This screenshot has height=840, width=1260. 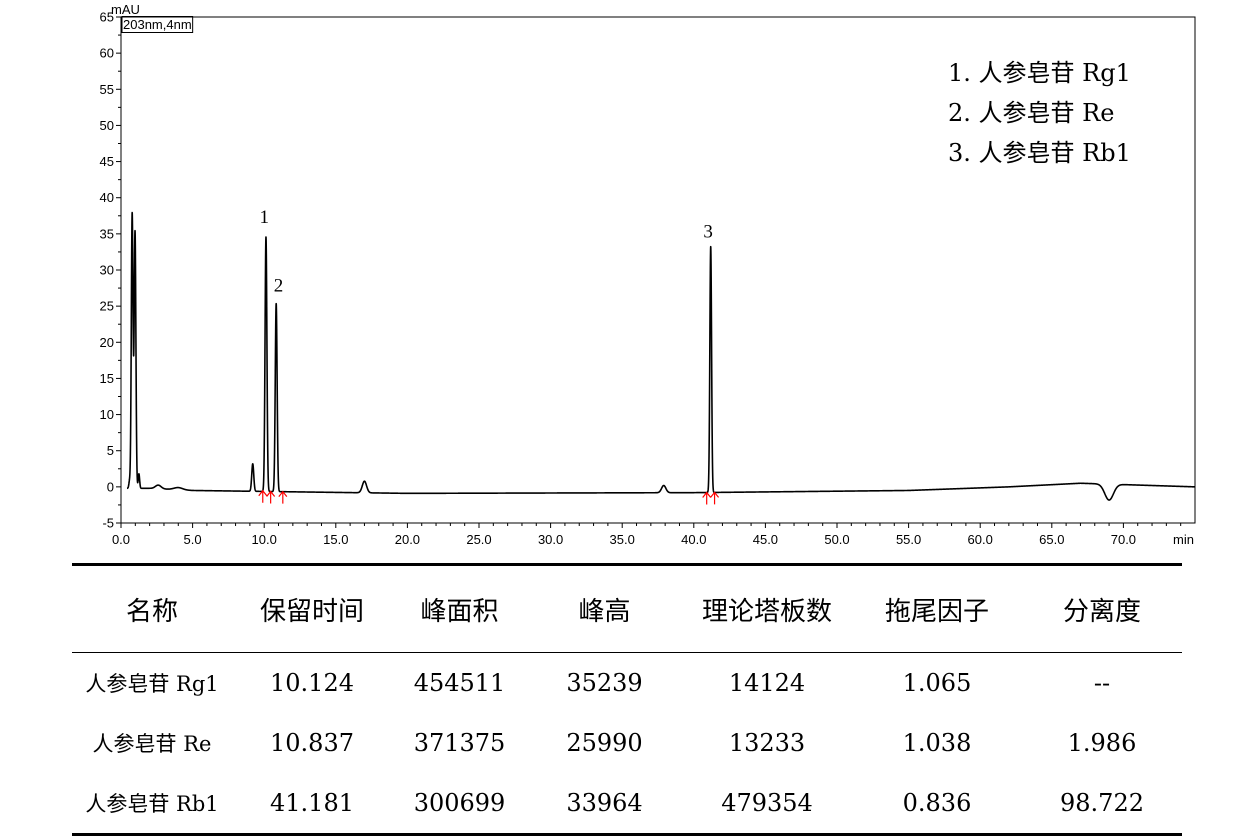 I want to click on table-header-row: 名称 保留时间 峰面积 峰高 理论塔板数 拖尾因子 分离度, so click(x=627, y=608).